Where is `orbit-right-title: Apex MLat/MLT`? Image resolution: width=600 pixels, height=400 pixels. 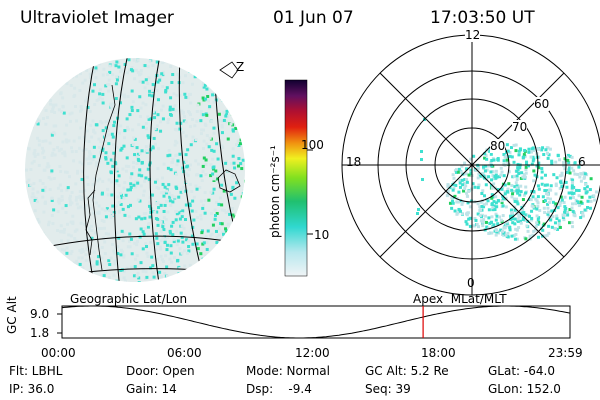 orbit-right-title: Apex MLat/MLT is located at coordinates (460, 299).